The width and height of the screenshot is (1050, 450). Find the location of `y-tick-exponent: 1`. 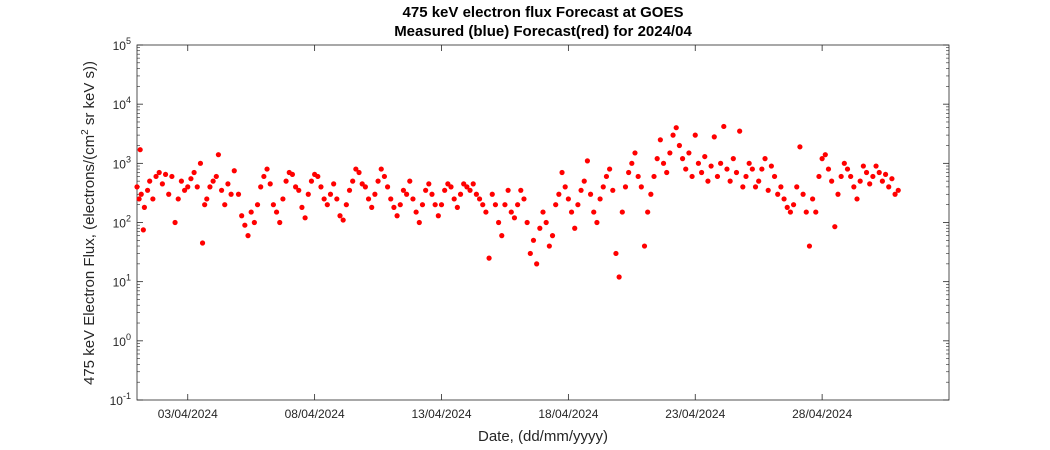

y-tick-exponent: 1 is located at coordinates (128, 278).